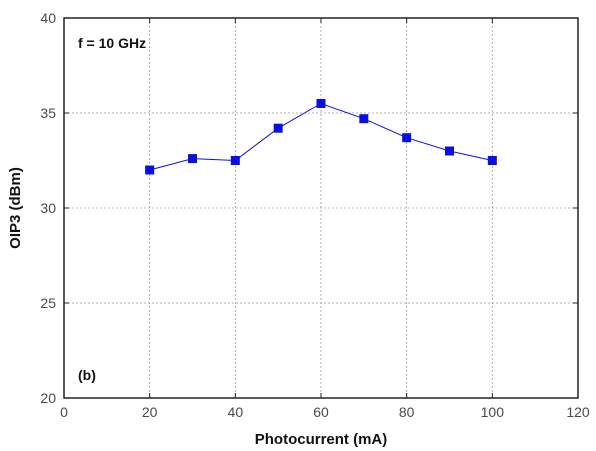  What do you see at coordinates (48, 398) in the screenshot?
I see `y-tick-label: 20` at bounding box center [48, 398].